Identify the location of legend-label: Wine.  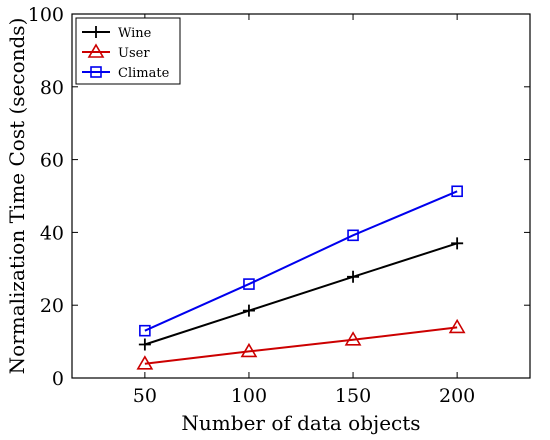
(135, 33).